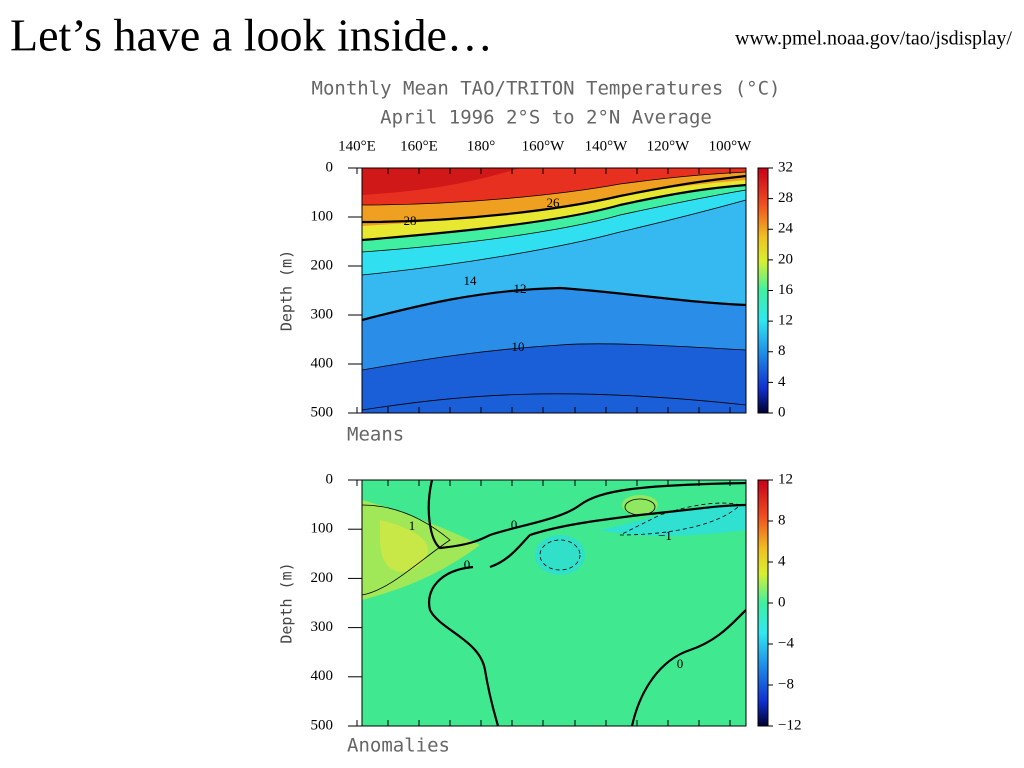 The width and height of the screenshot is (1024, 768). What do you see at coordinates (668, 146) in the screenshot?
I see `longitude-label: 120°W` at bounding box center [668, 146].